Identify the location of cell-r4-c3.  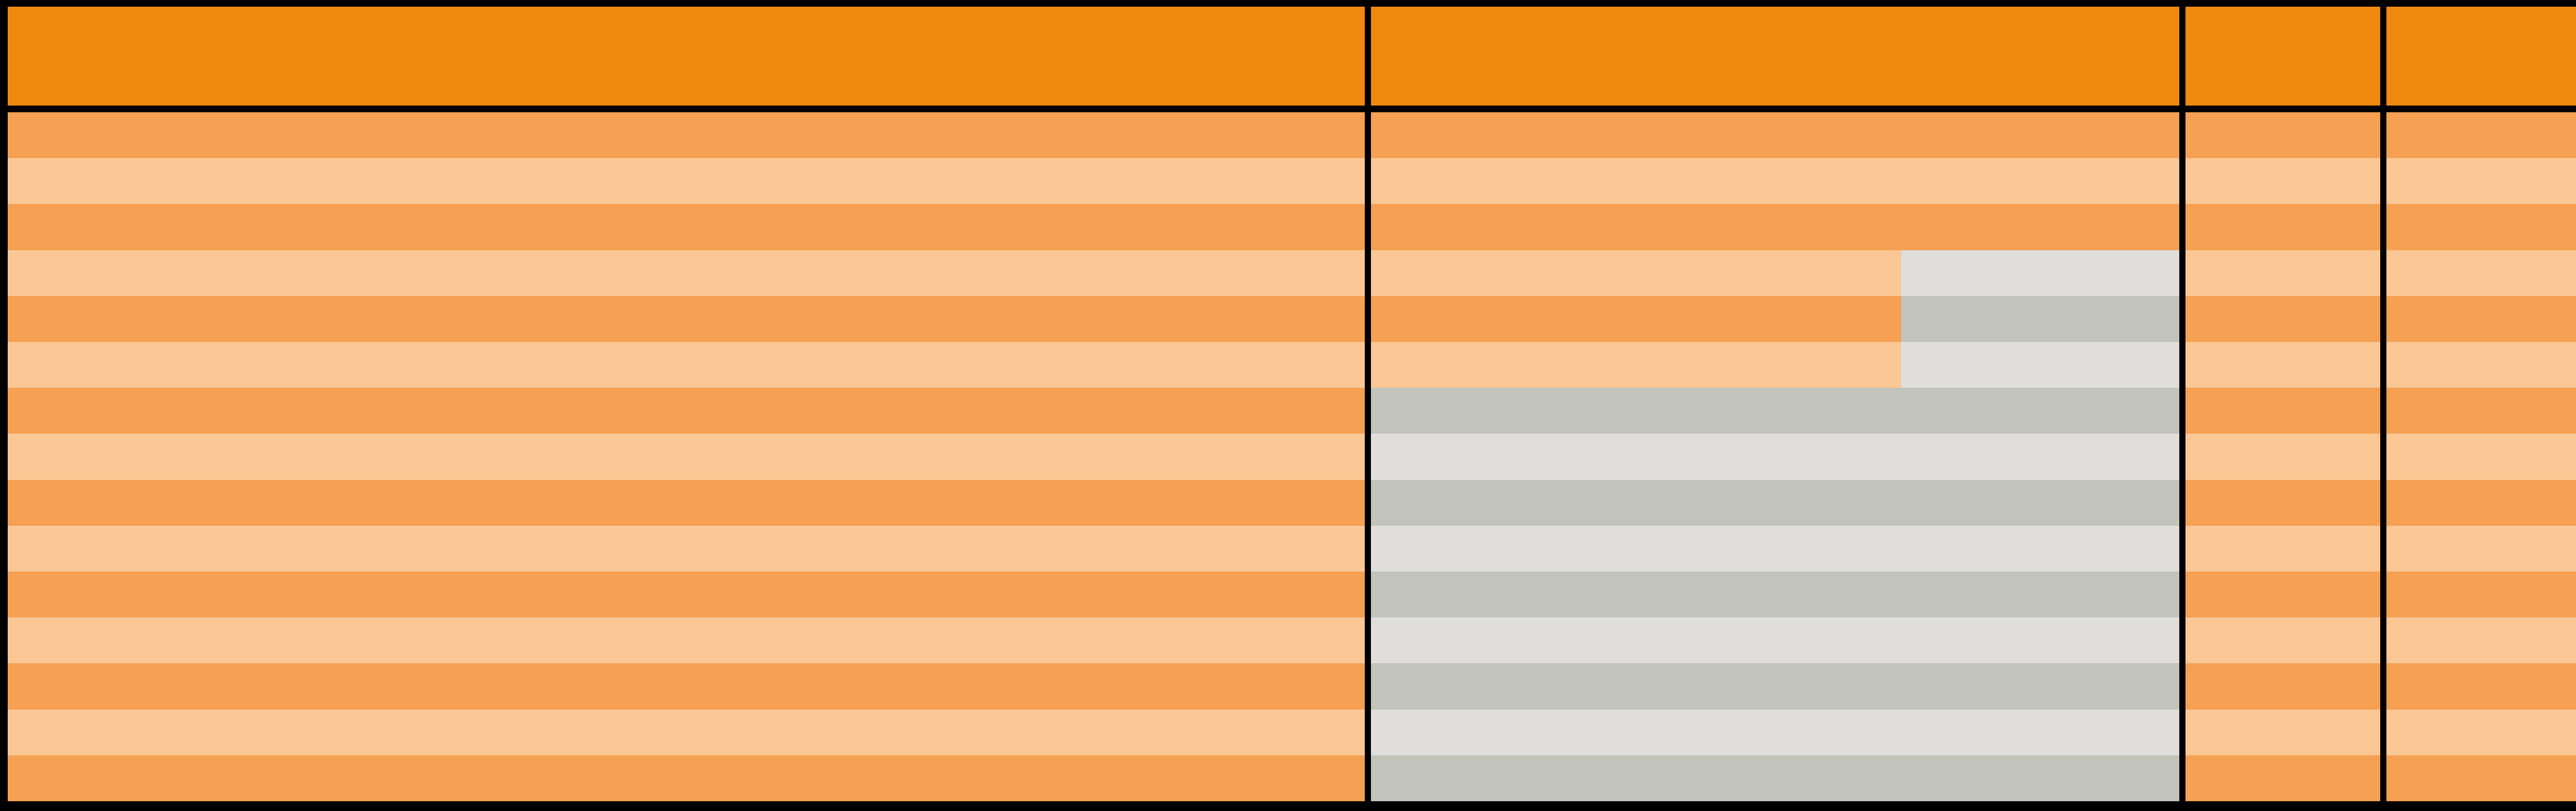
(2282, 273).